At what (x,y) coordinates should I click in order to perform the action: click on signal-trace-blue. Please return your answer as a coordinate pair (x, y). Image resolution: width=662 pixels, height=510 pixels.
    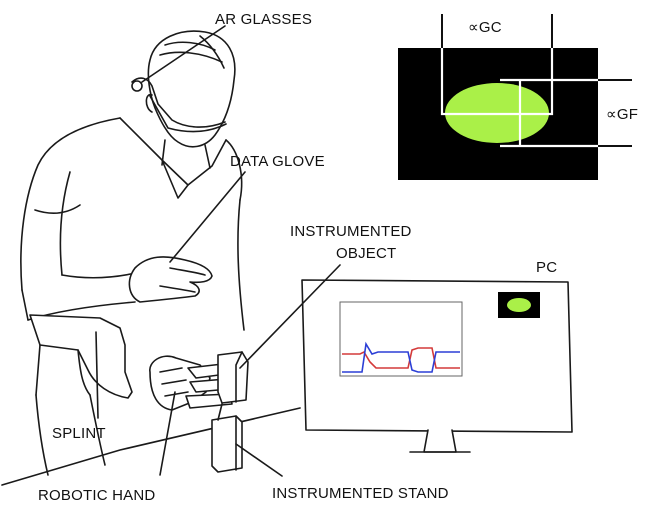
    Looking at the image, I should click on (401, 357).